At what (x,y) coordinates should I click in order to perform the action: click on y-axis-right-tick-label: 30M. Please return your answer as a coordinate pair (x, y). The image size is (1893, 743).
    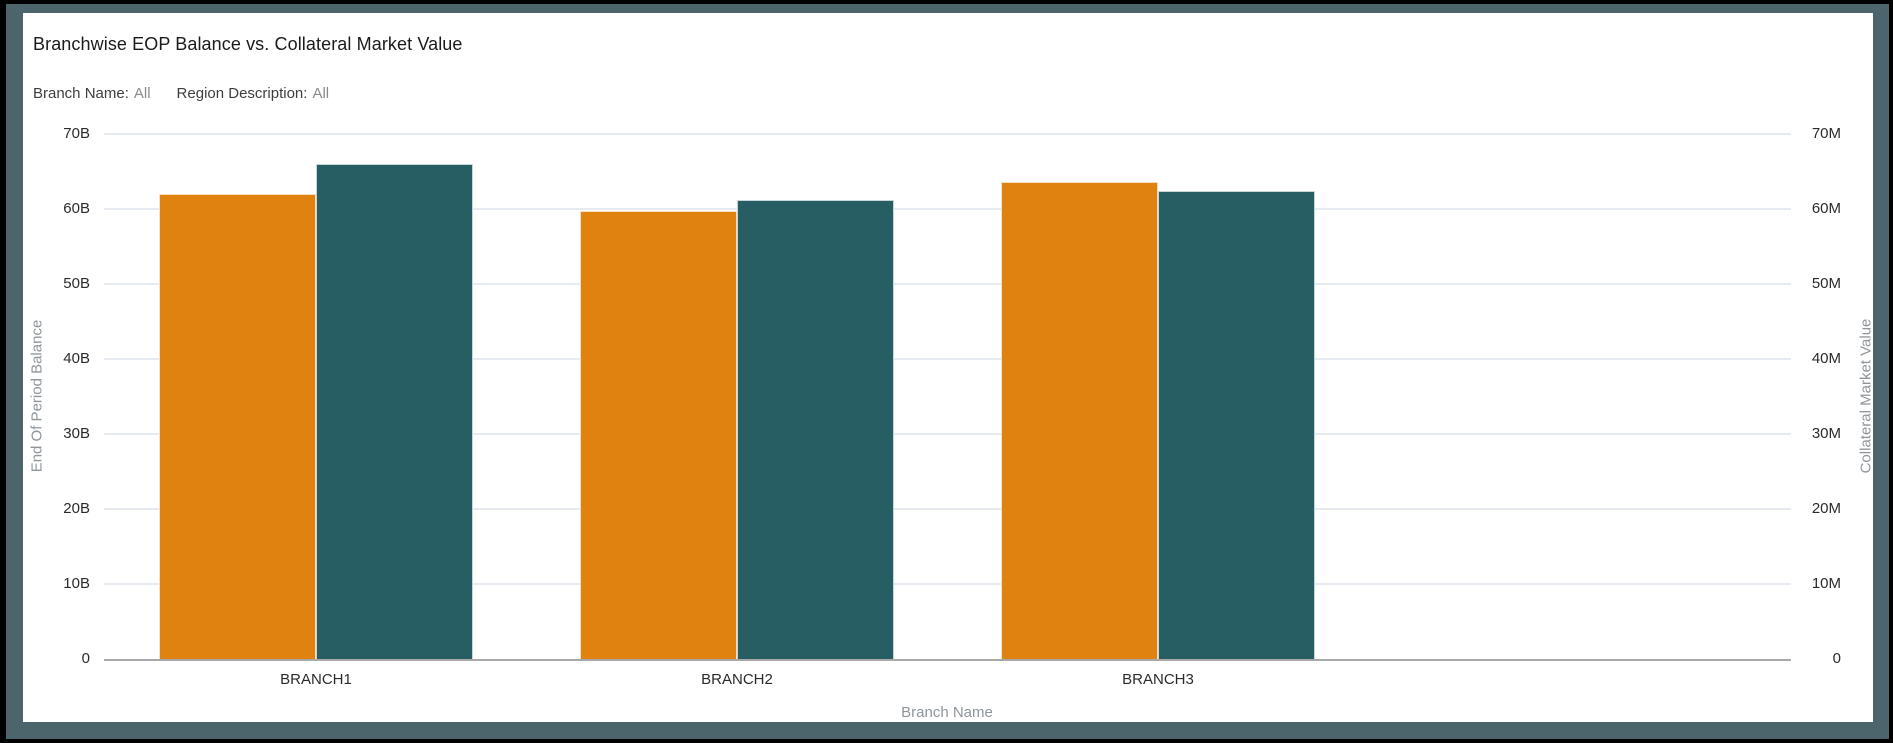
    Looking at the image, I should click on (1826, 433).